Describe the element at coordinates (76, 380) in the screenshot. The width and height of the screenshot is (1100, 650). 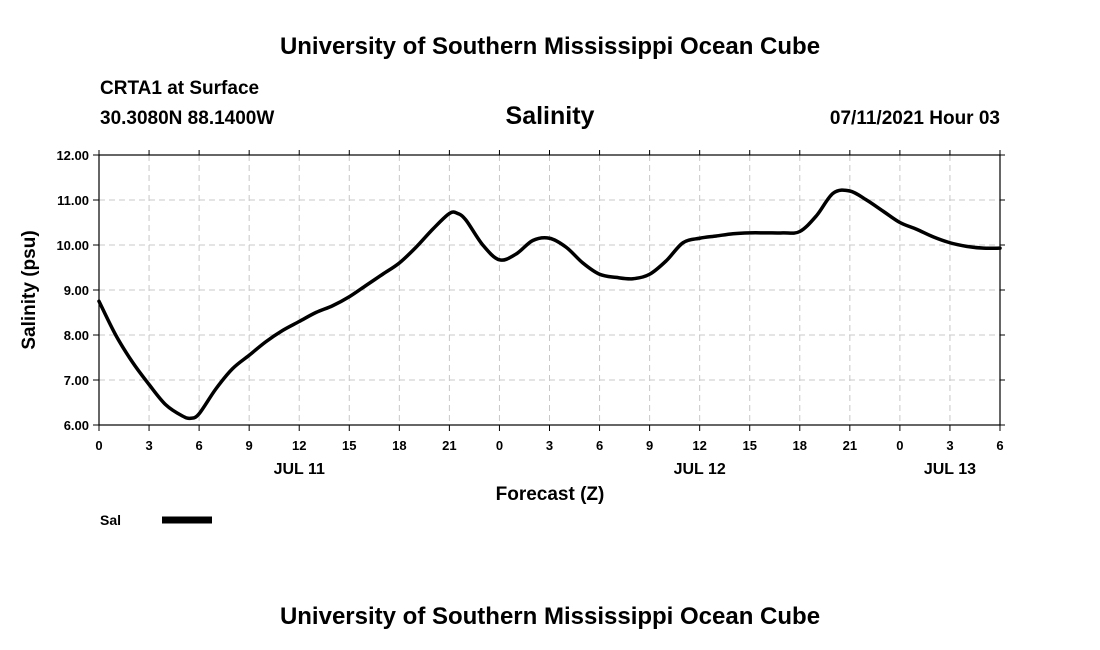
I see `y-tick-label: 7.00` at that location.